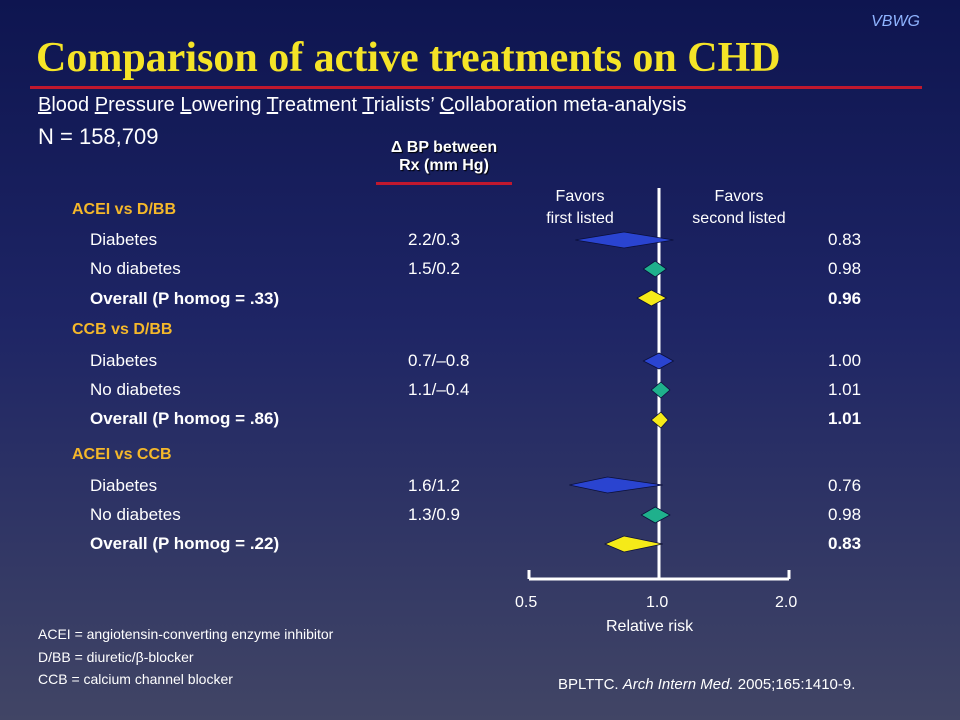 The image size is (960, 720). What do you see at coordinates (122, 329) in the screenshot?
I see `group-label-ccb-vs-dbb: CCB vs D/BB` at bounding box center [122, 329].